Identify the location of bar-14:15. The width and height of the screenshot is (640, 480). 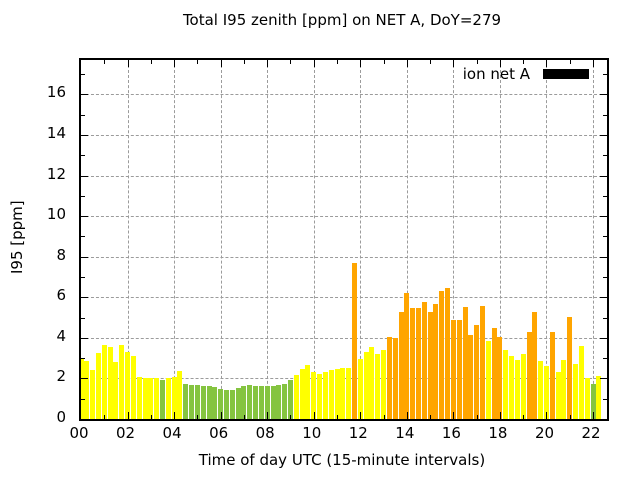
(413, 363).